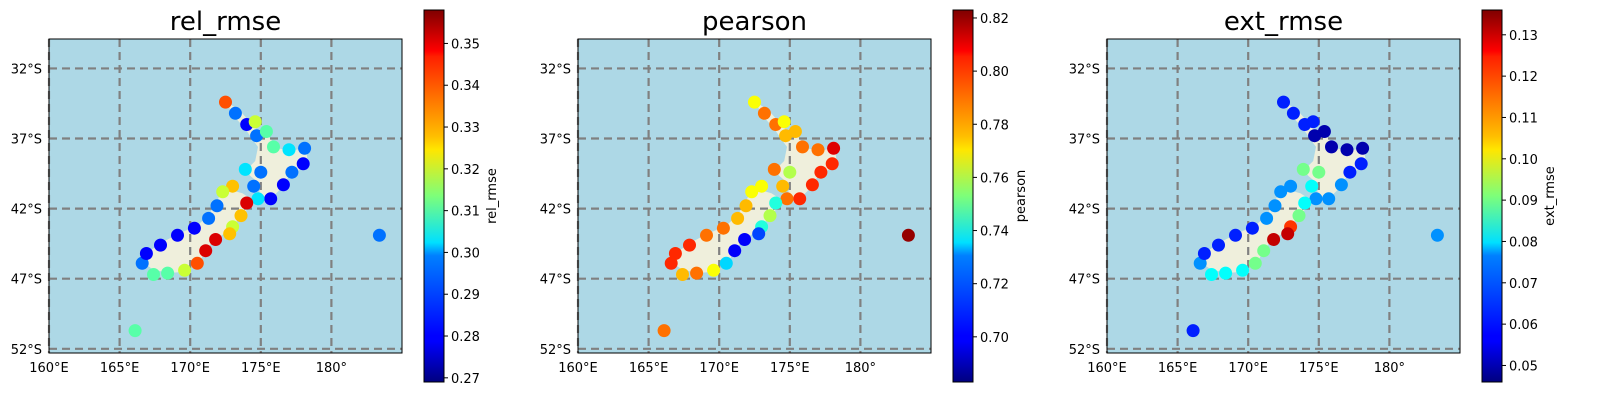 The width and height of the screenshot is (1621, 411). What do you see at coordinates (994, 72) in the screenshot?
I see `colorbar-tick-label: 0.80` at bounding box center [994, 72].